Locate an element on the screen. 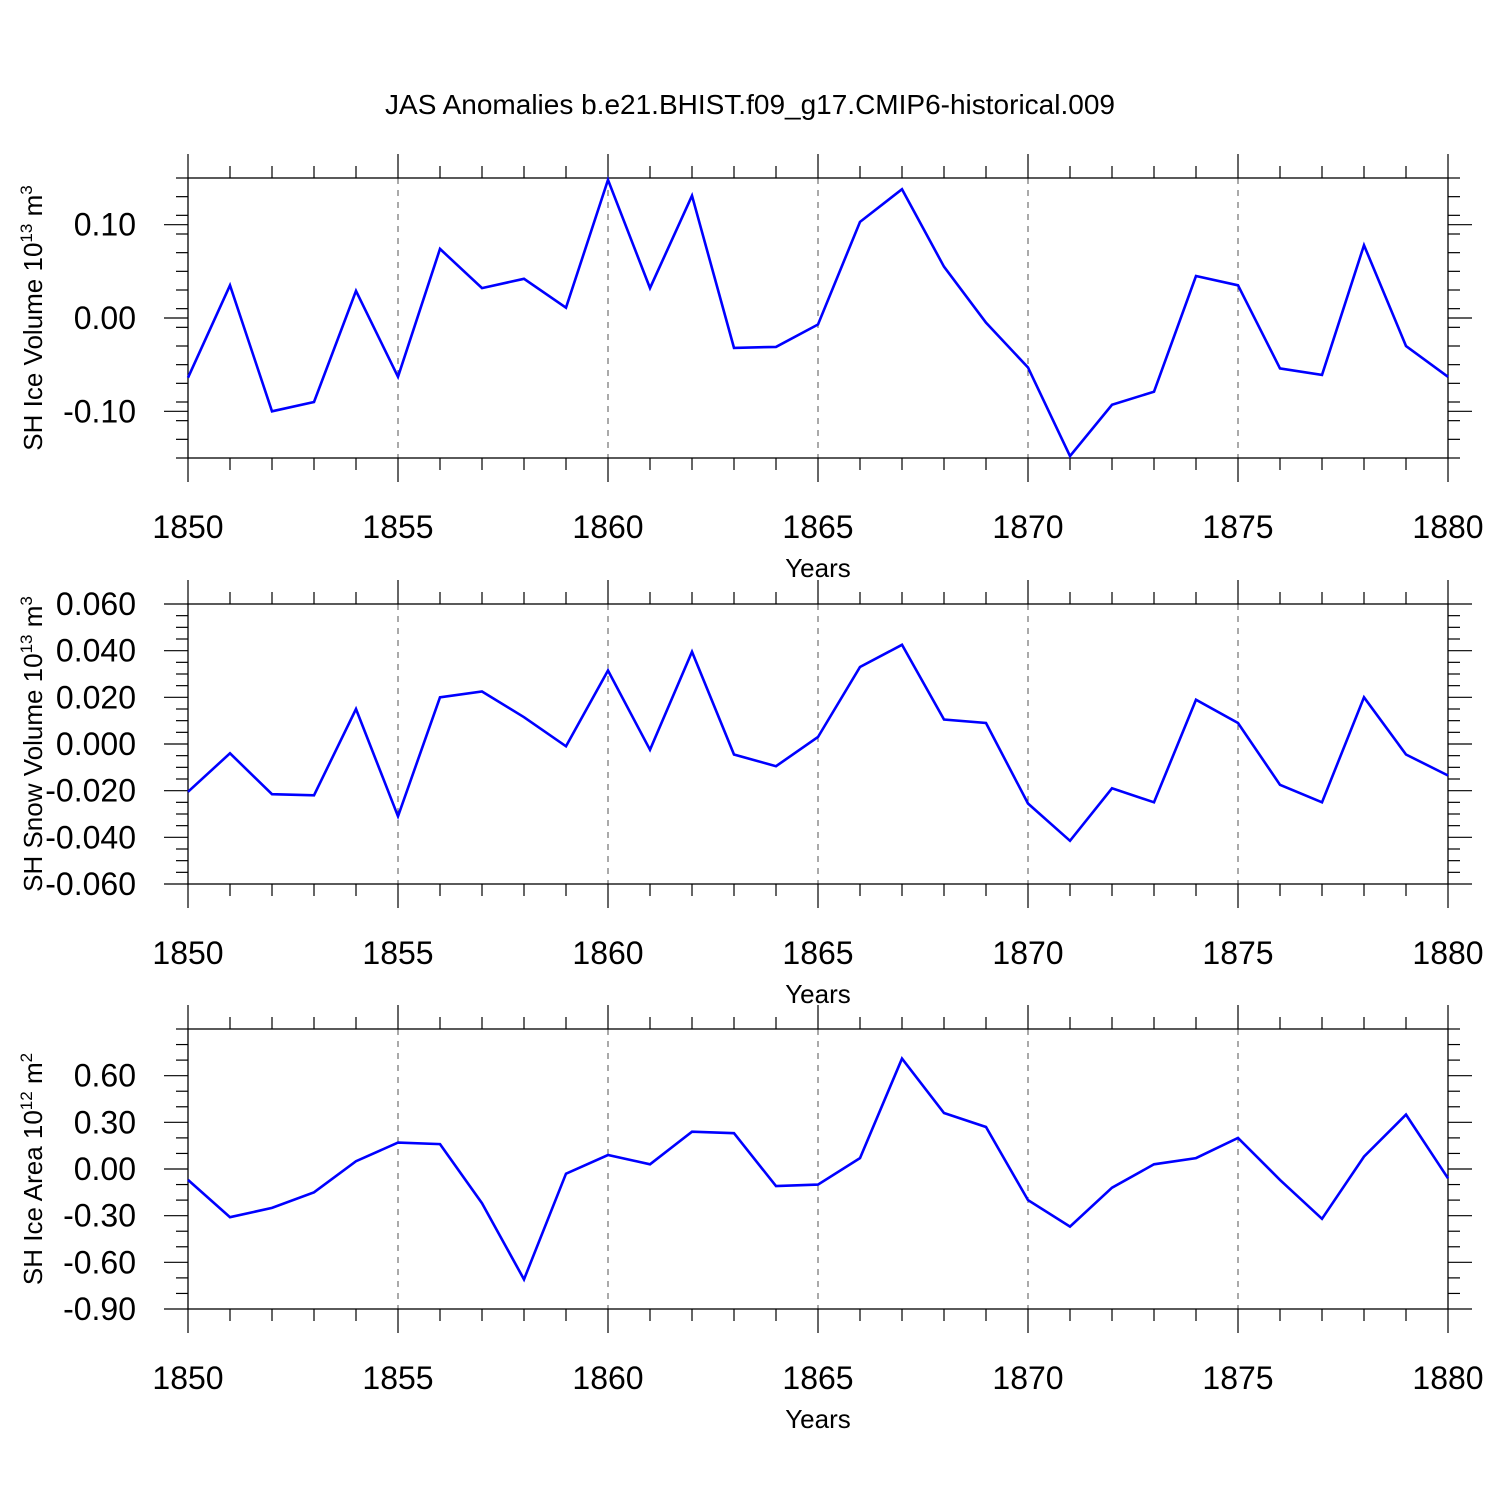 This screenshot has height=1500, width=1500. y-axis-label: SH Ice Area 1012 m2 is located at coordinates (32, 1169).